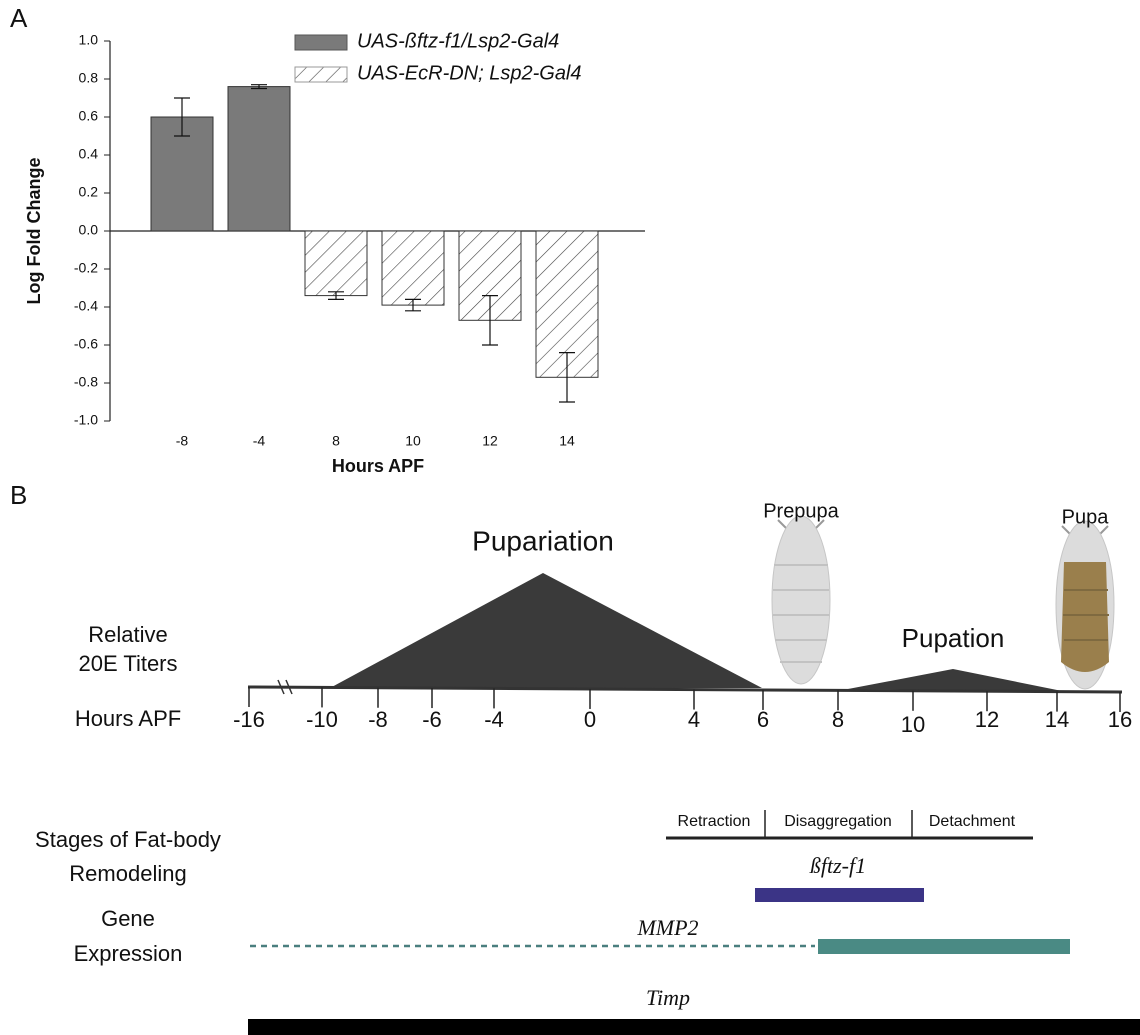 This screenshot has height=1035, width=1140. Describe the element at coordinates (668, 997) in the screenshot. I see `gene-name: Timp` at that location.